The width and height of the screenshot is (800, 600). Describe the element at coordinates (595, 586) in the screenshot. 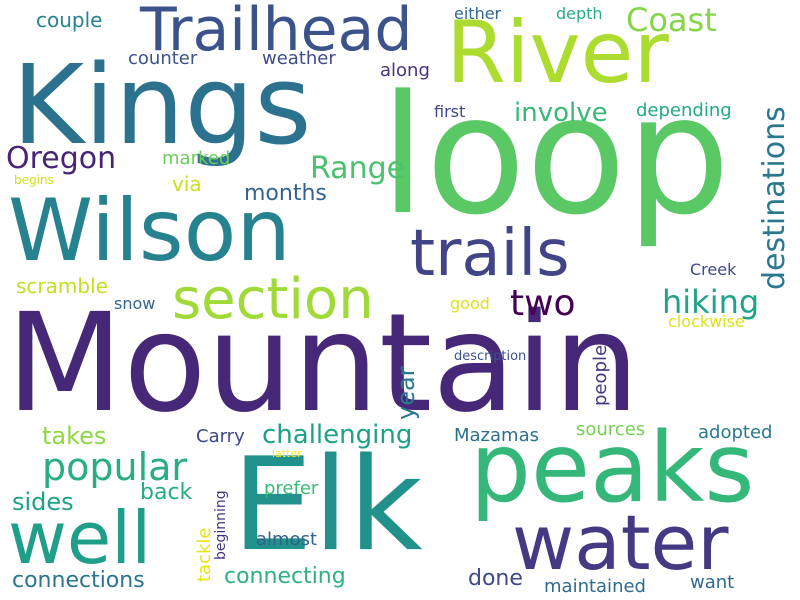

I see `word-maintained: maintained` at that location.